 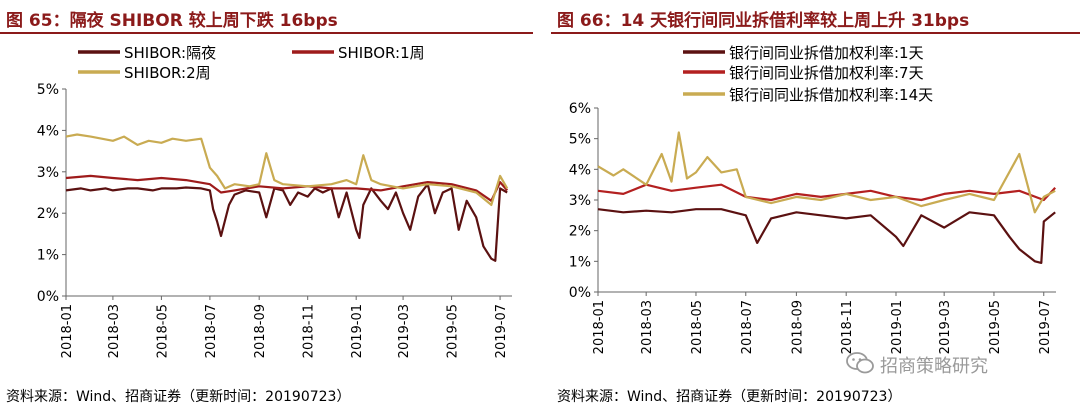 What do you see at coordinates (826, 73) in the screenshot?
I see `legend-label: 银行间同业拆借加权利率:7天` at bounding box center [826, 73].